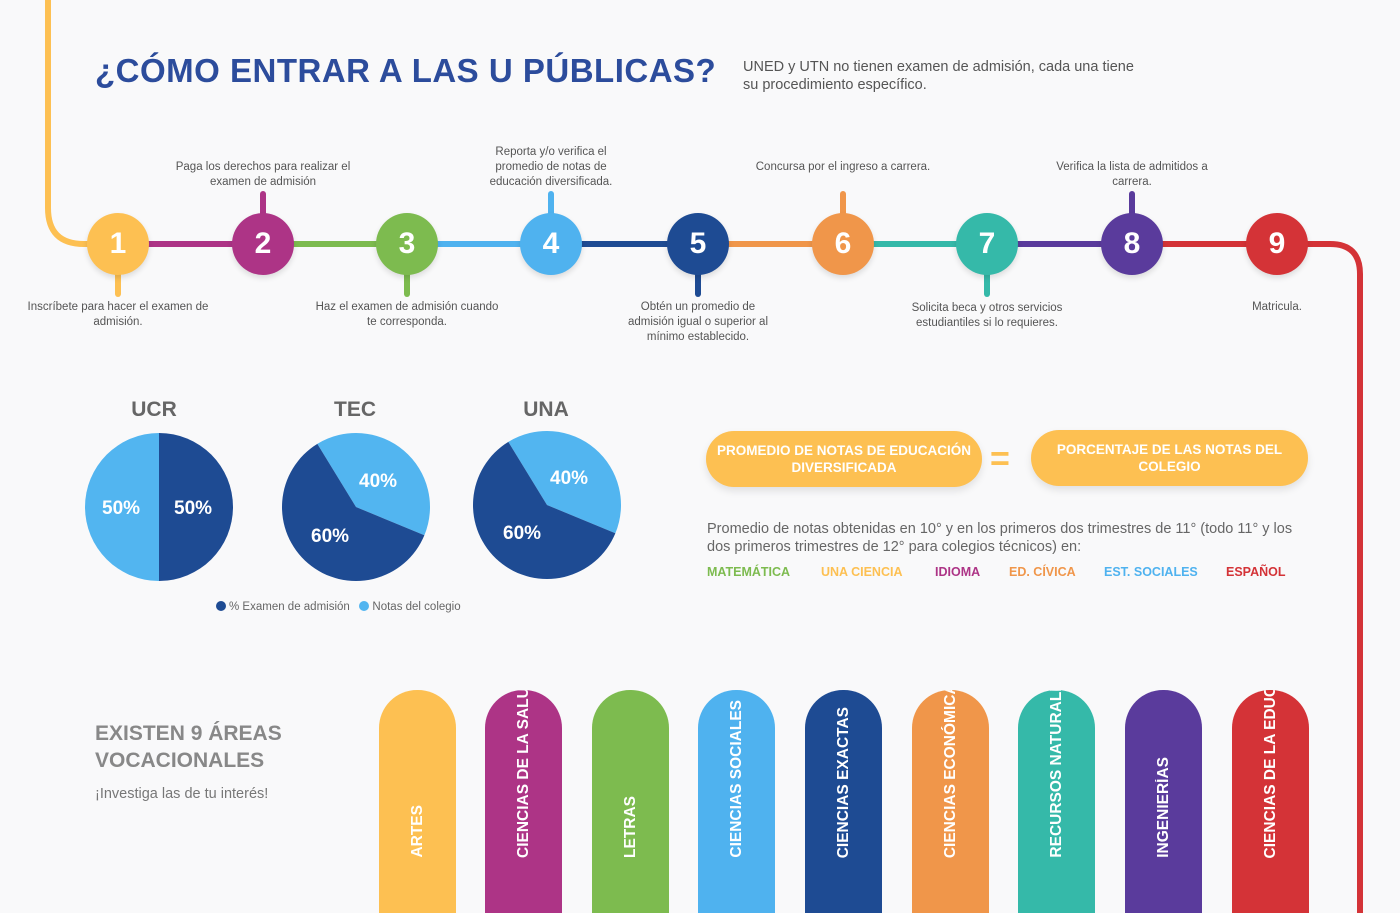 The height and width of the screenshot is (913, 1400). I want to click on pie-label-ucr-school: 50%, so click(121, 508).